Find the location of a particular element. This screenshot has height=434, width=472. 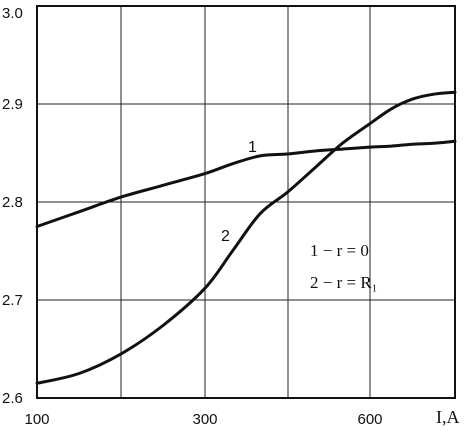

curve-label-1: 1 is located at coordinates (252, 147).